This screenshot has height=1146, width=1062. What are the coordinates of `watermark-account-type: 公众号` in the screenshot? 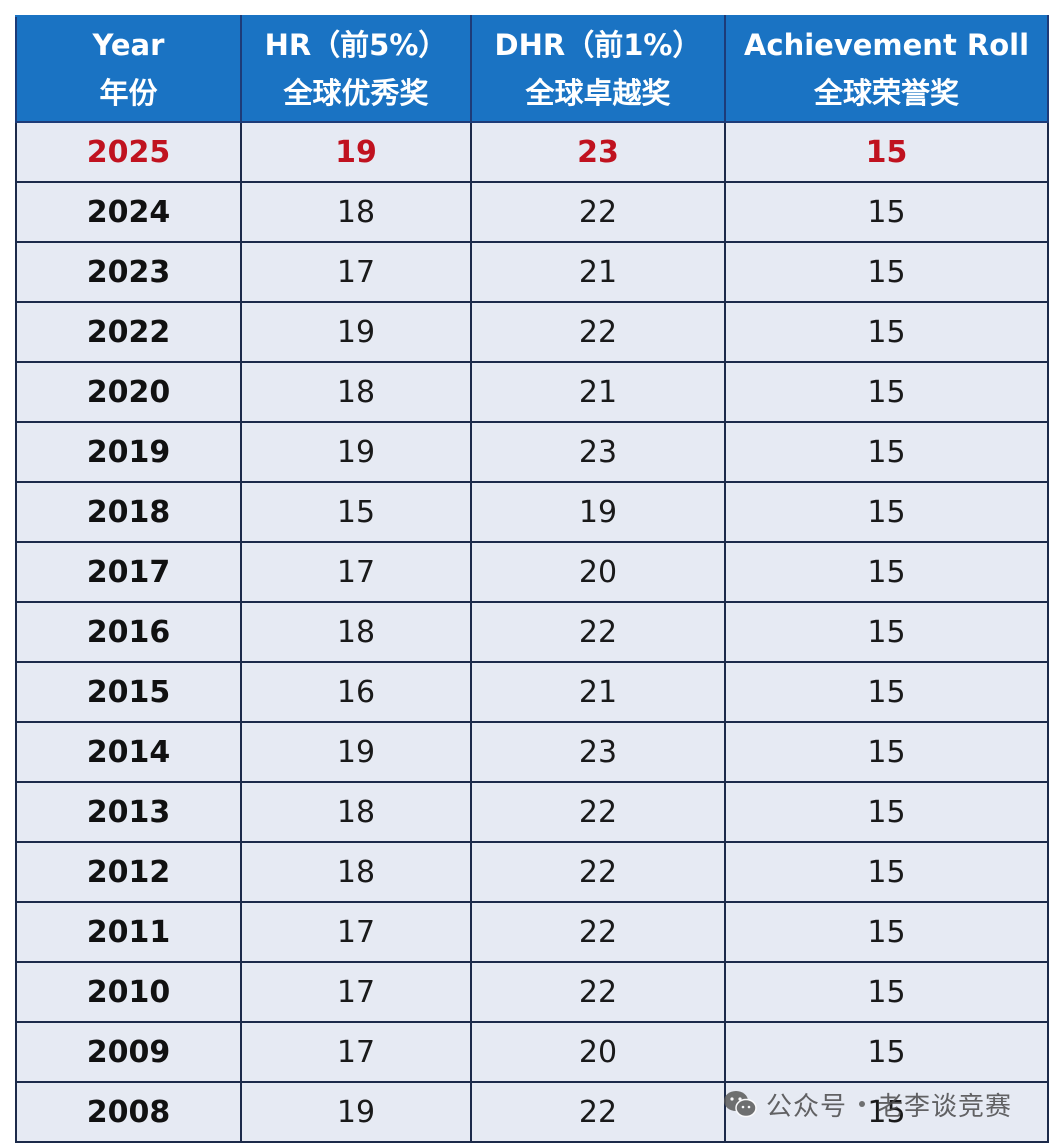 It's located at (807, 1106).